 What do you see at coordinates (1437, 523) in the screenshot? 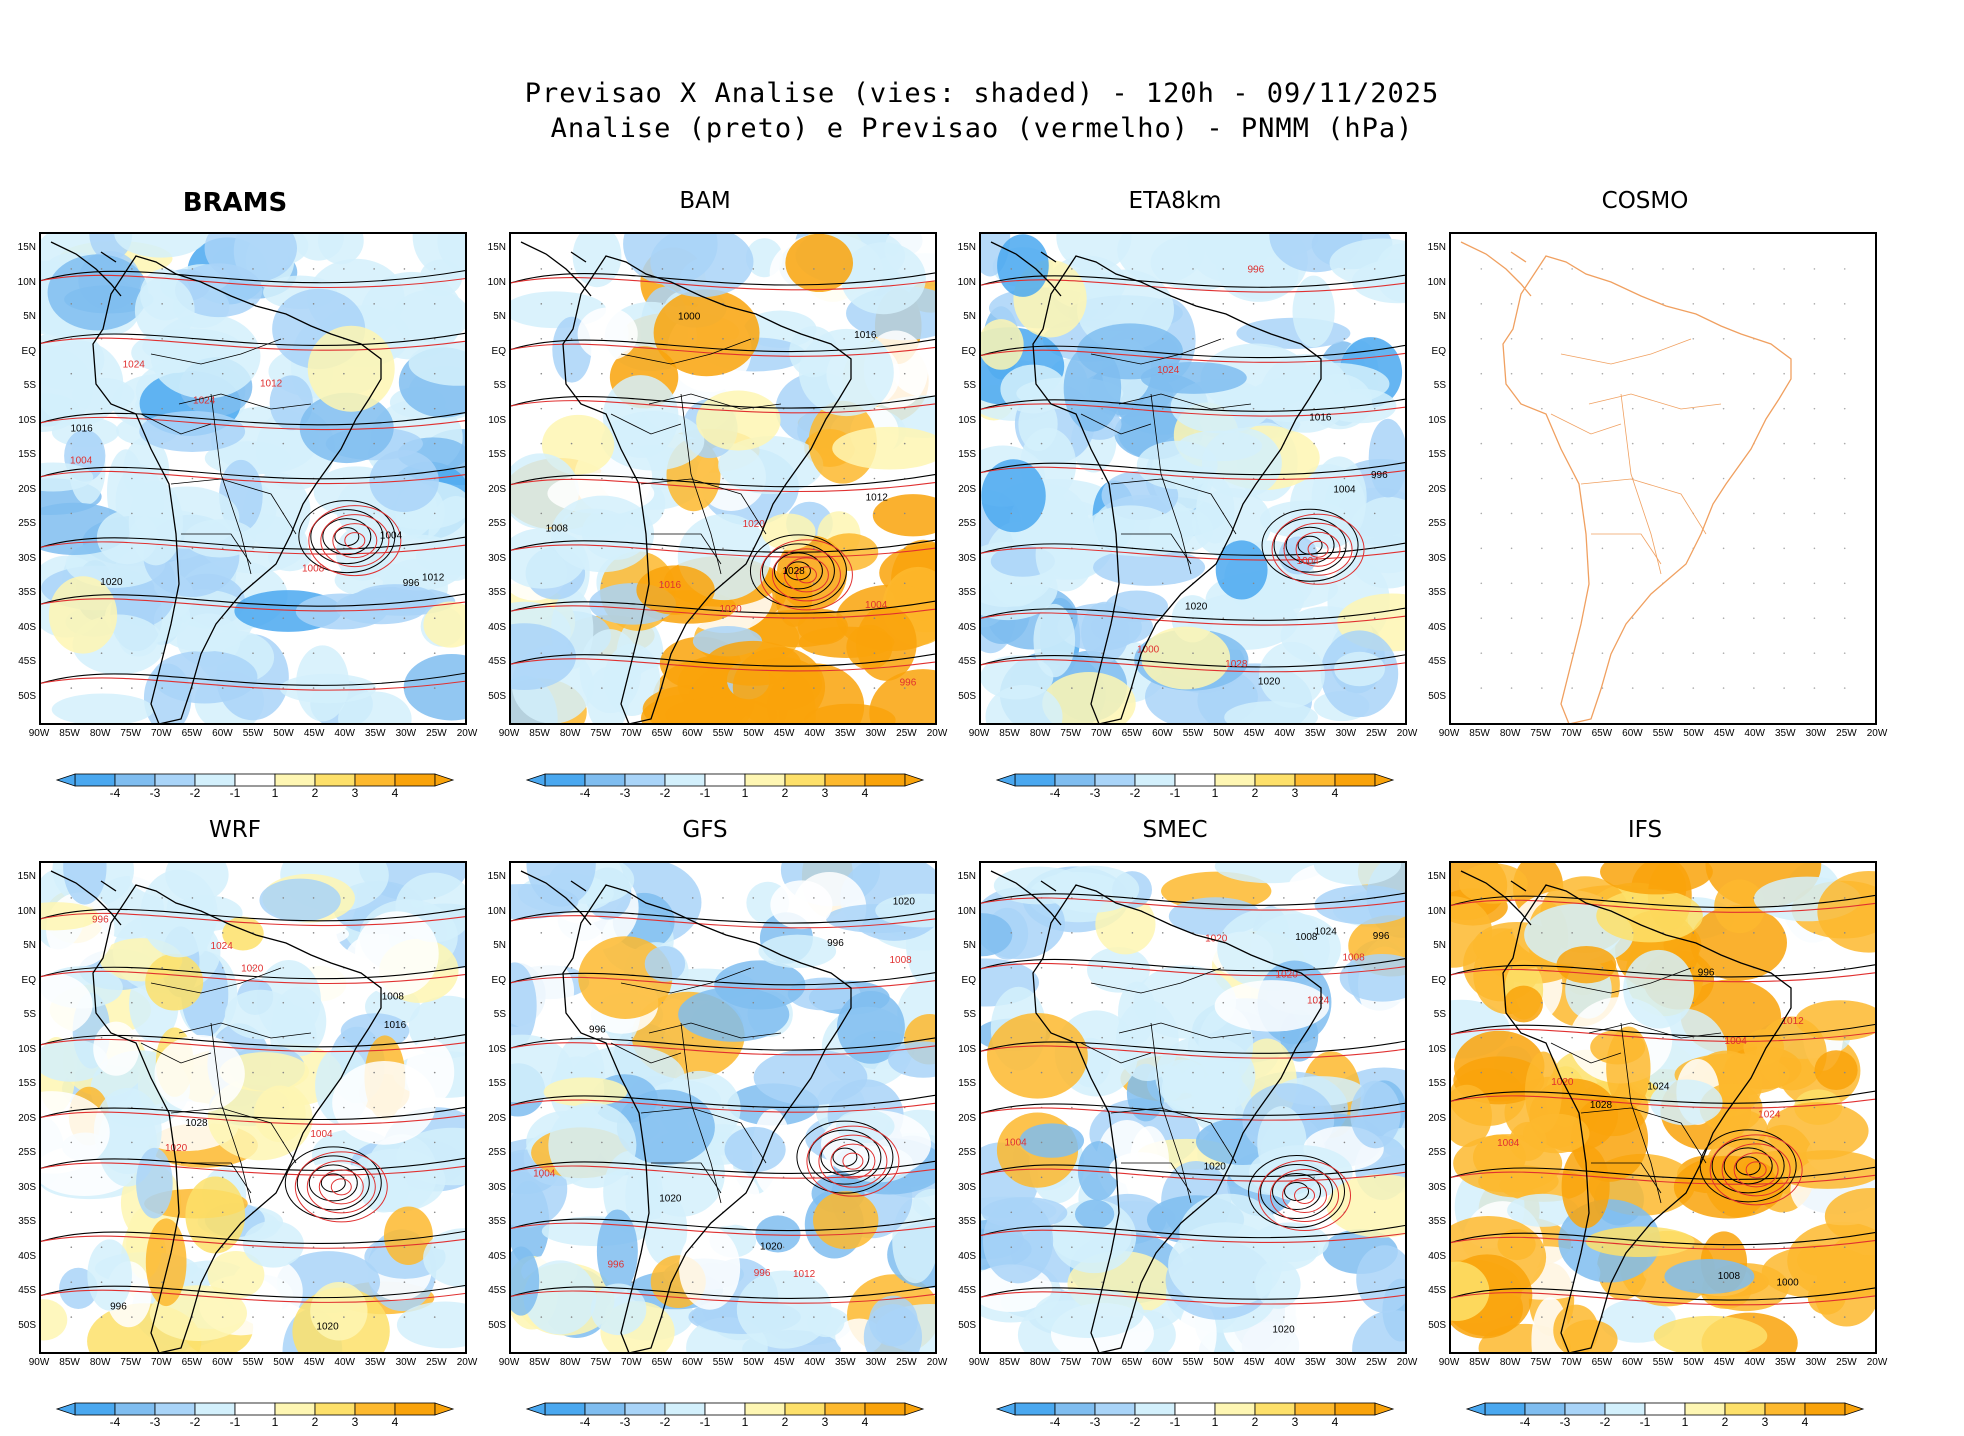
I see `lat-tick-label: 25S` at bounding box center [1437, 523].